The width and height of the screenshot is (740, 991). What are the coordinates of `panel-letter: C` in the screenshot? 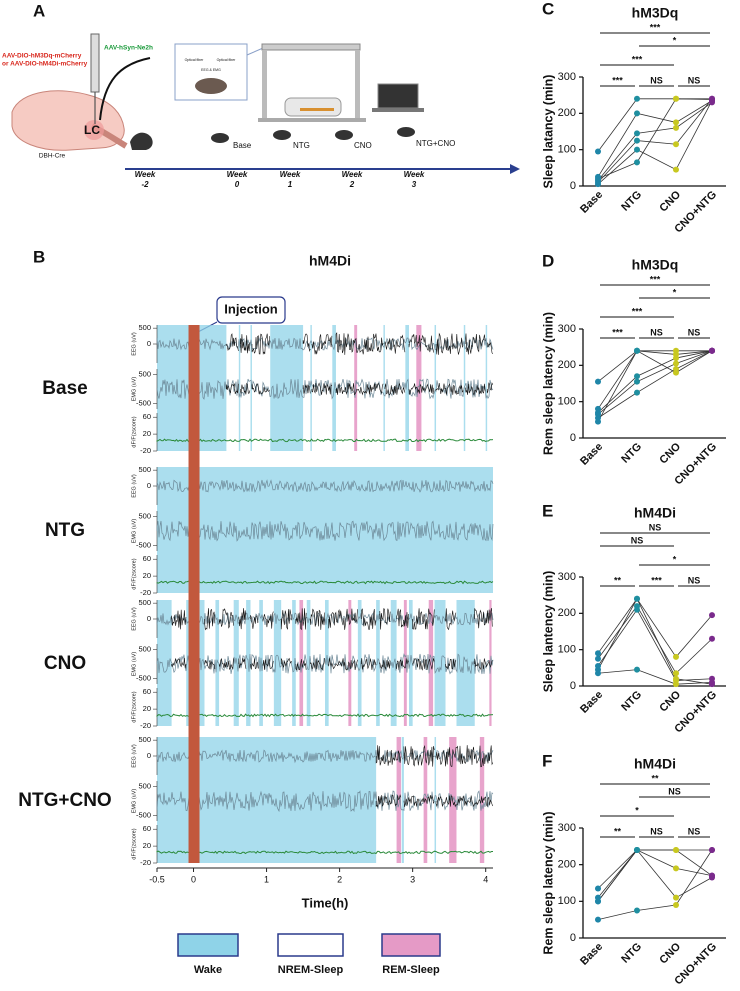 It's located at (548, 9).